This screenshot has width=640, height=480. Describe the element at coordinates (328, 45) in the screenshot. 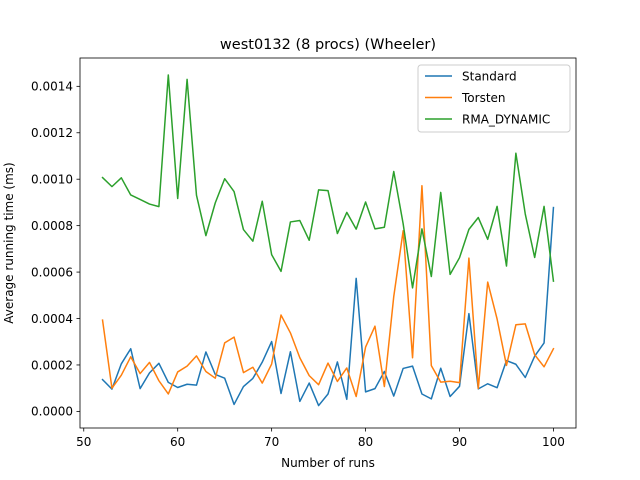

I see `chart-title: west0132 (8 procs) (Wheeler)` at that location.